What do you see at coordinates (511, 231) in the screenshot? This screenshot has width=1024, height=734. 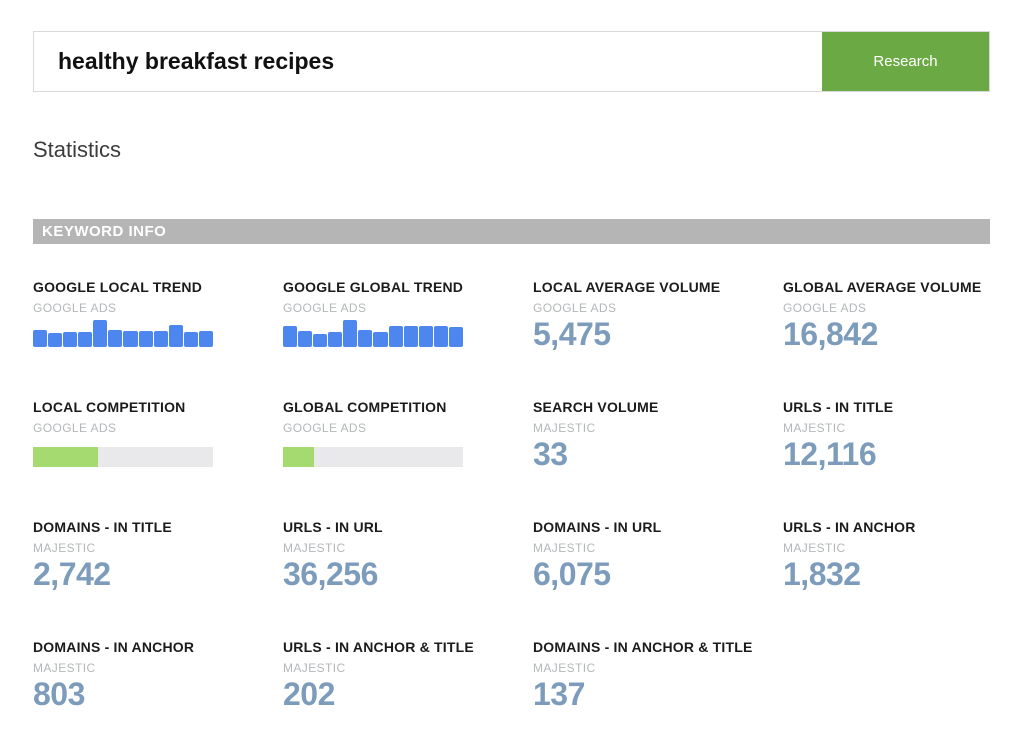 I see `keyword-info-section-header: KEYWORD INFO` at bounding box center [511, 231].